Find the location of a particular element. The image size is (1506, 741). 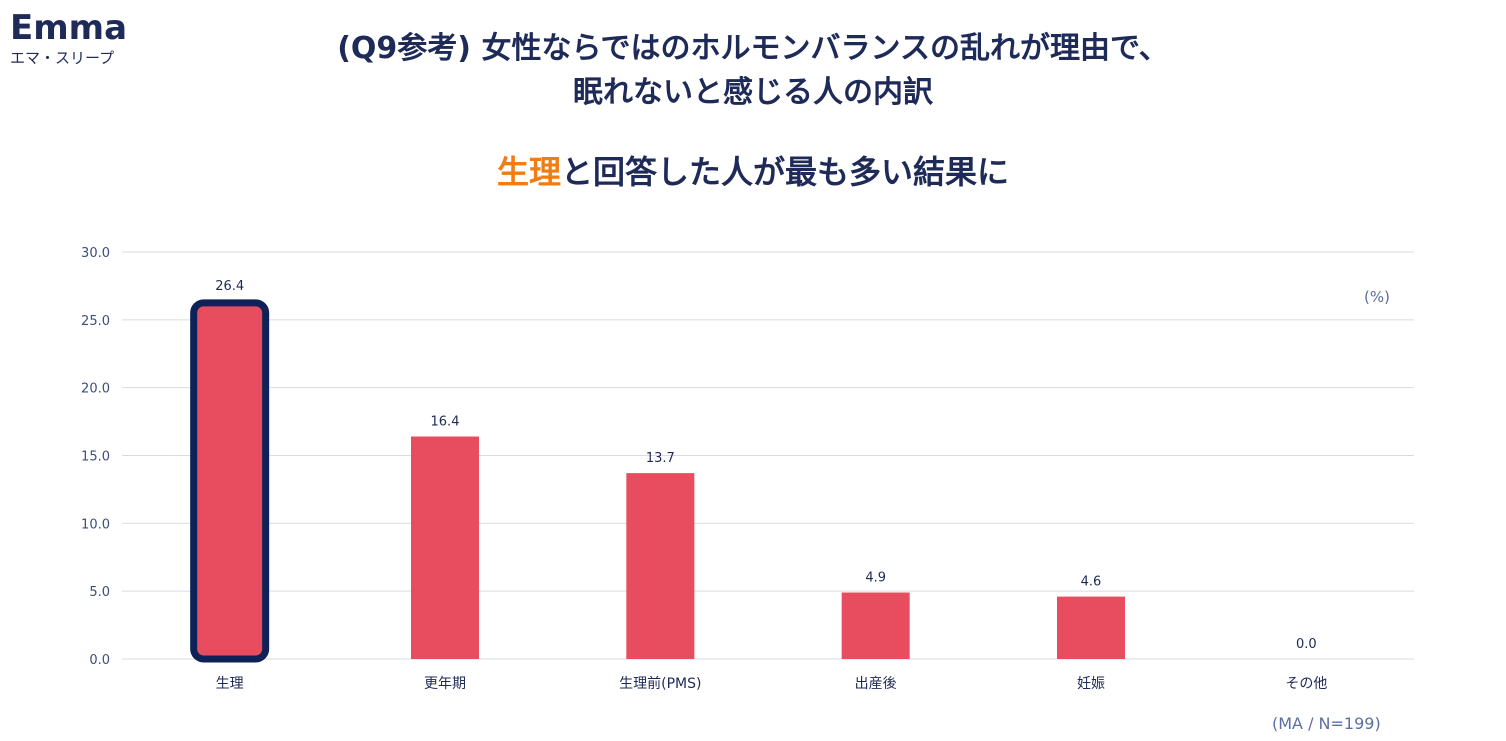

chart-subtitle: 生理と回答した人が最も多い結果に is located at coordinates (753, 172).